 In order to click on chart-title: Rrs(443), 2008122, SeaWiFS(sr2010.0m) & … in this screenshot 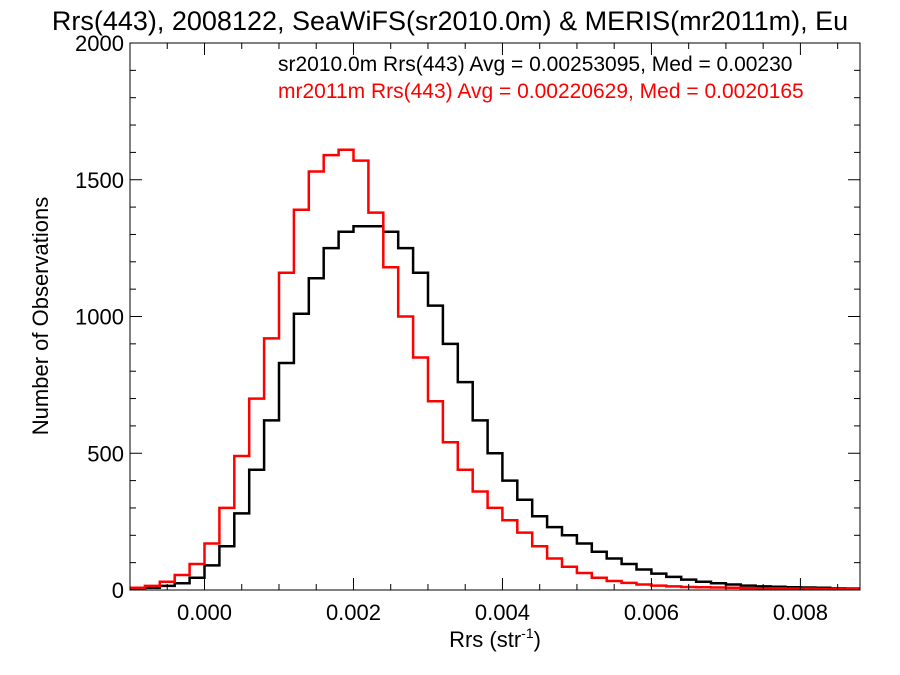, I will do `click(450, 21)`.